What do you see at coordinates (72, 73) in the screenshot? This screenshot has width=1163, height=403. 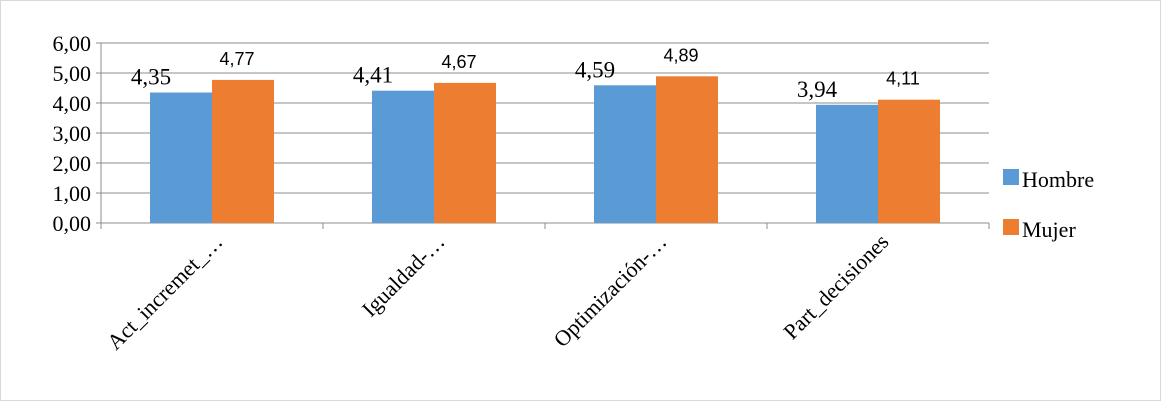 I see `y-tick-label: 5,00` at bounding box center [72, 73].